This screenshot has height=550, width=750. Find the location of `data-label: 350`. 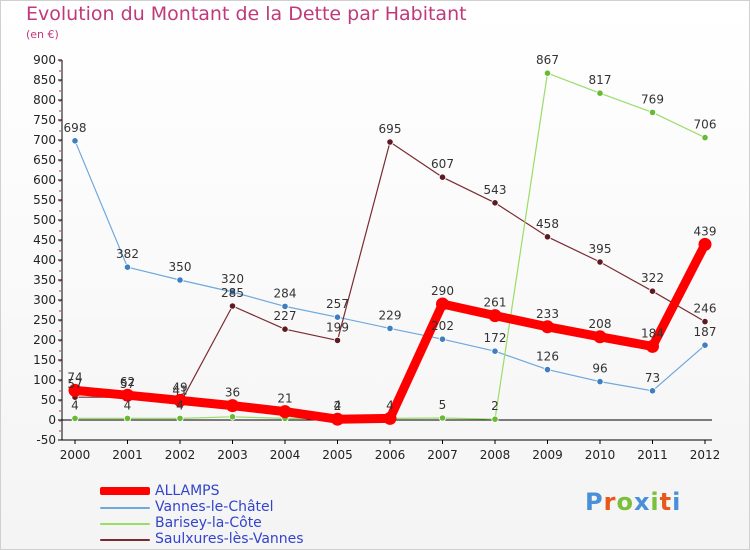

data-label: 350 is located at coordinates (180, 267).